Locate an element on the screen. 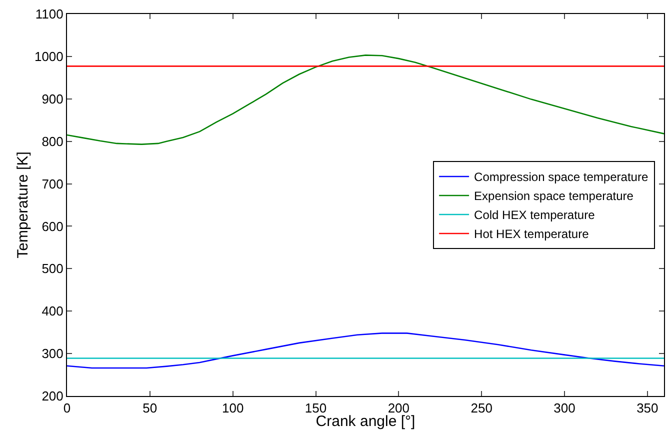  y-tick-label: 600 is located at coordinates (53, 226).